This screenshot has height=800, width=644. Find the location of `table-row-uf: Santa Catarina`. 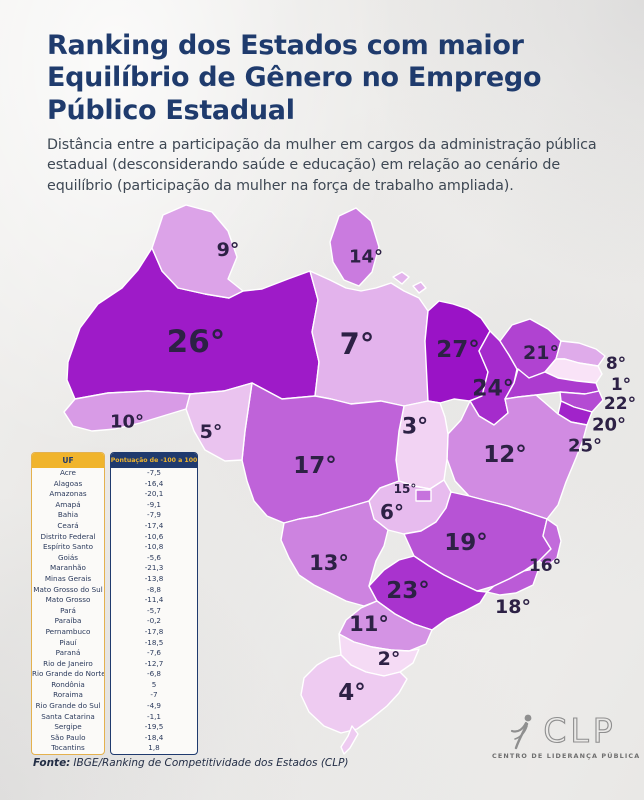

table-row-uf: Santa Catarina is located at coordinates (68, 716).